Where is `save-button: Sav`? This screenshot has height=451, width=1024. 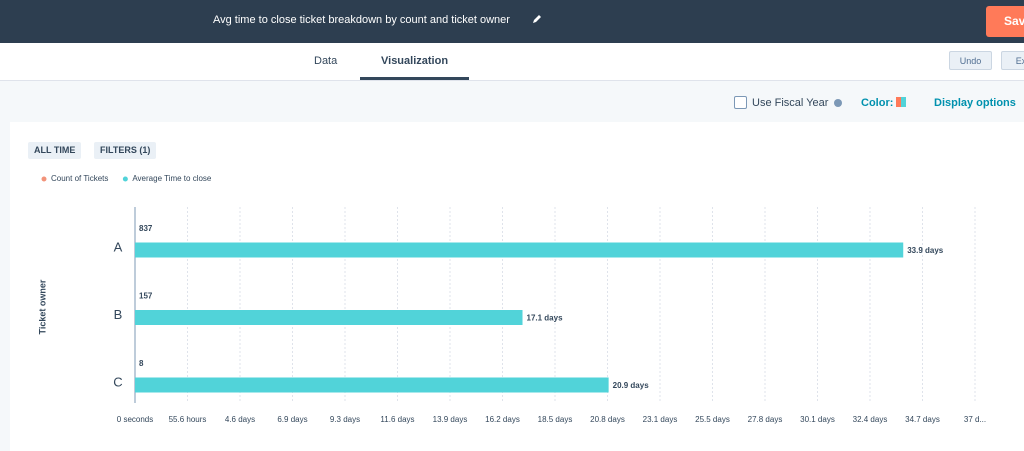
save-button: Sav is located at coordinates (1005, 21).